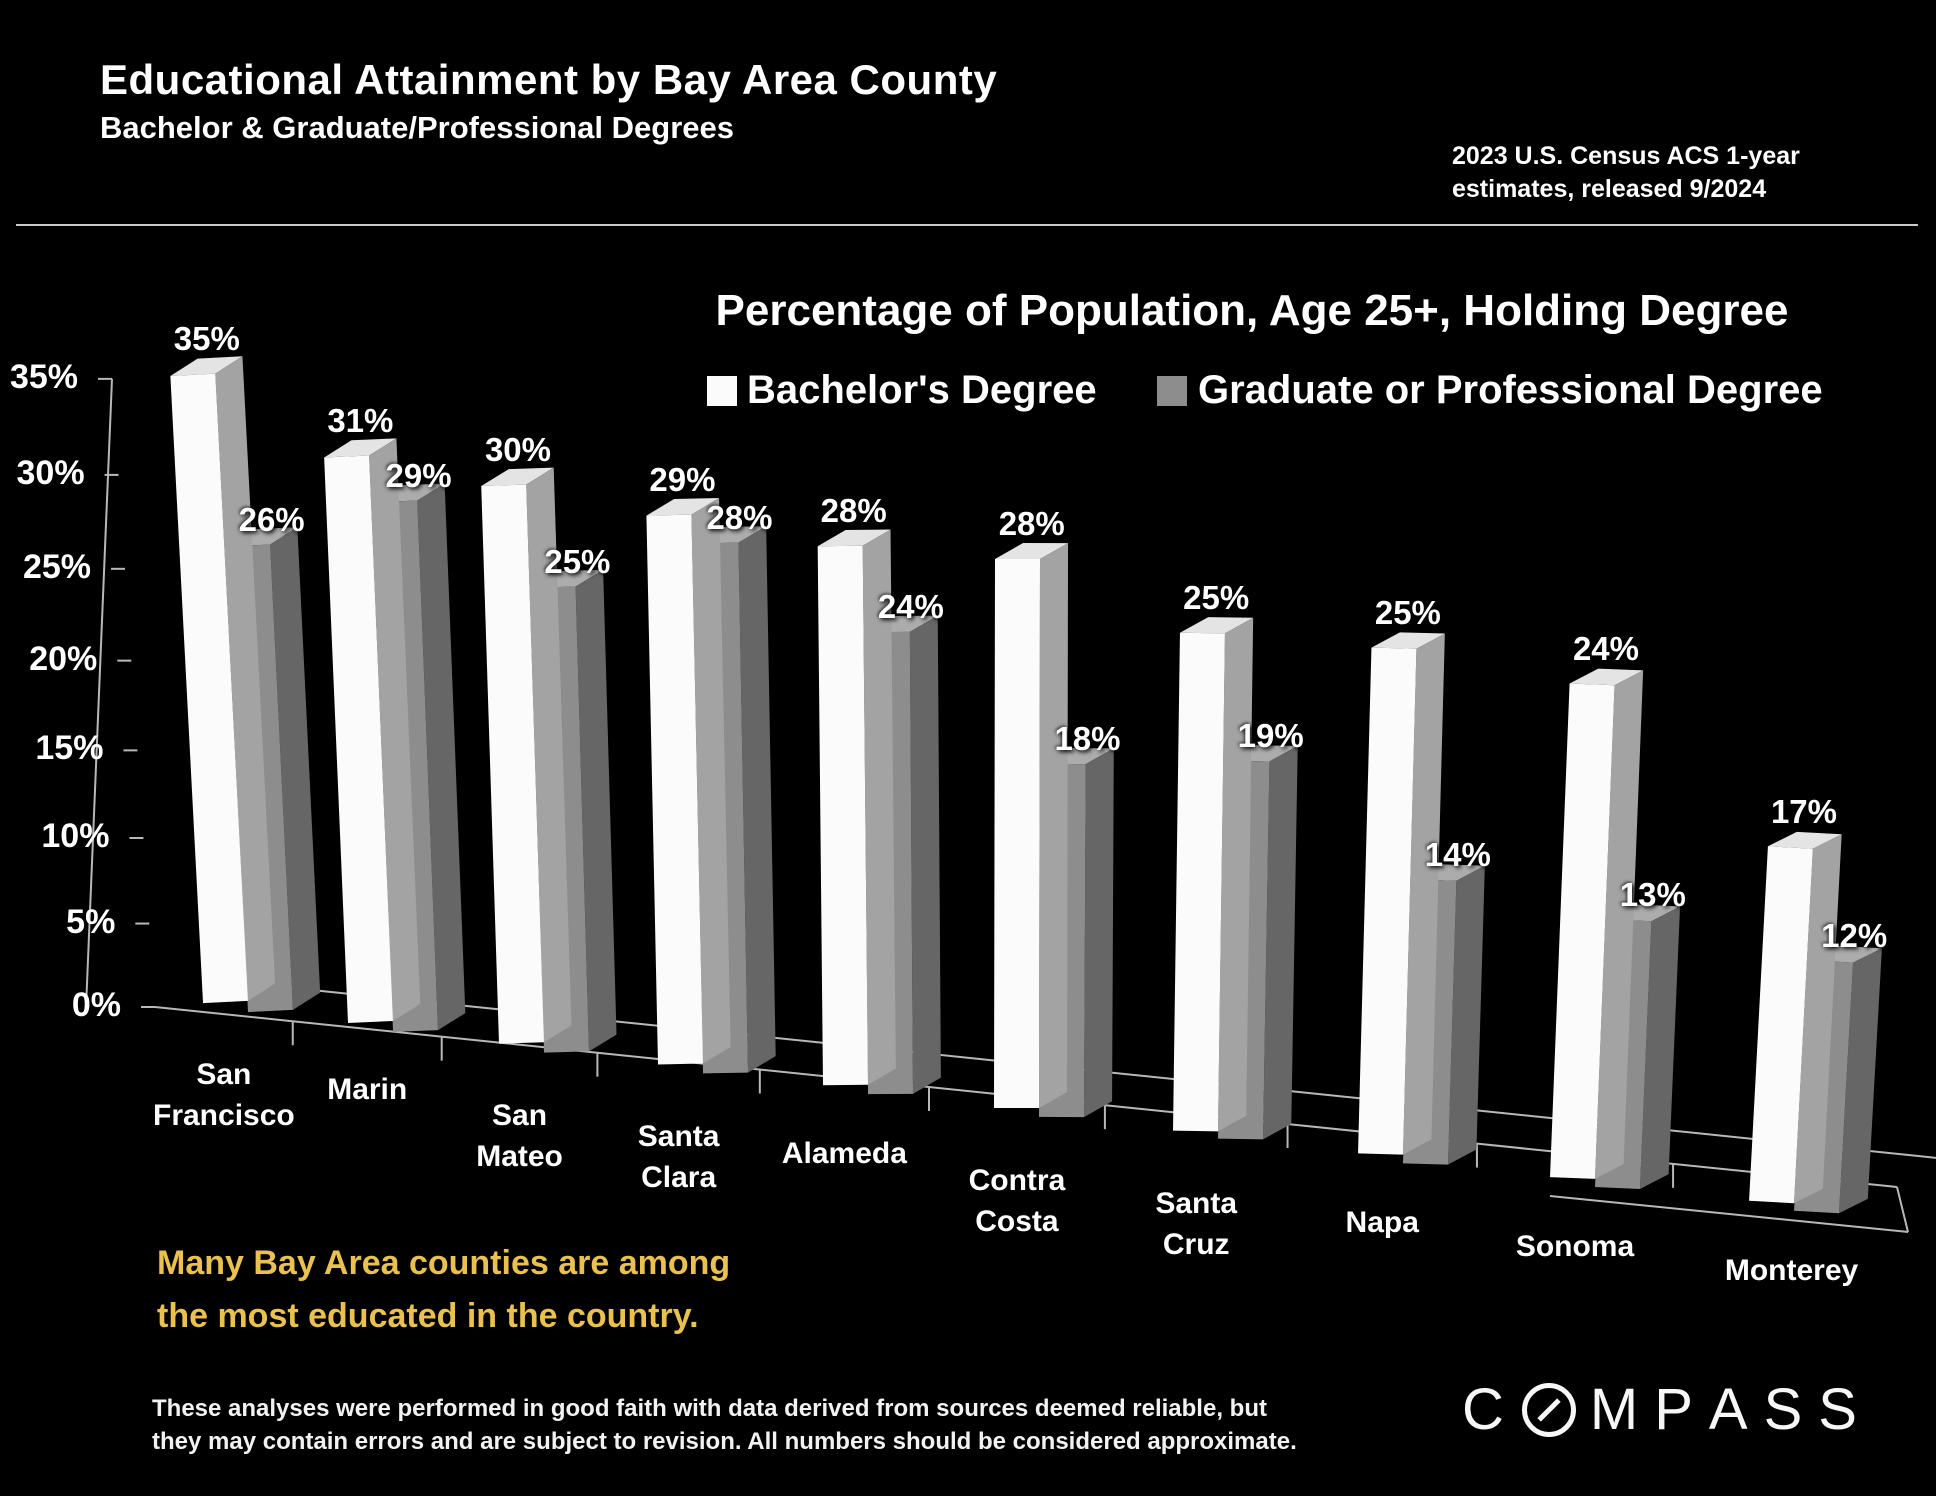 This screenshot has height=1496, width=1936. Describe the element at coordinates (1605, 649) in the screenshot. I see `value-label-bachelor-sonoma: 24%` at that location.